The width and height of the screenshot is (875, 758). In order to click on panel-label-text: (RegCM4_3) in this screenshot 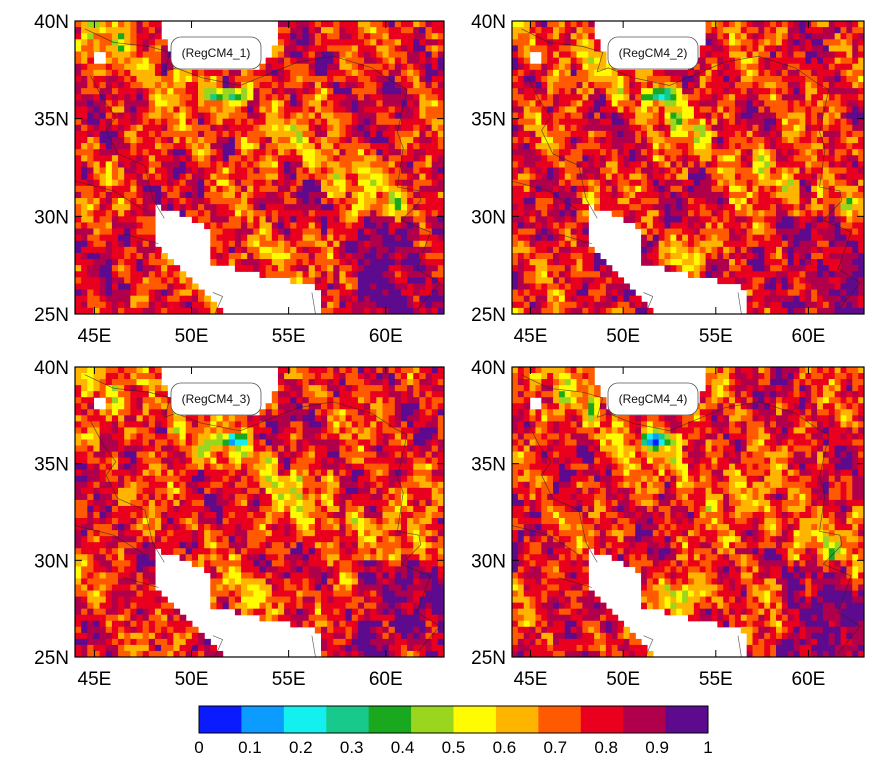, I will do `click(216, 399)`.